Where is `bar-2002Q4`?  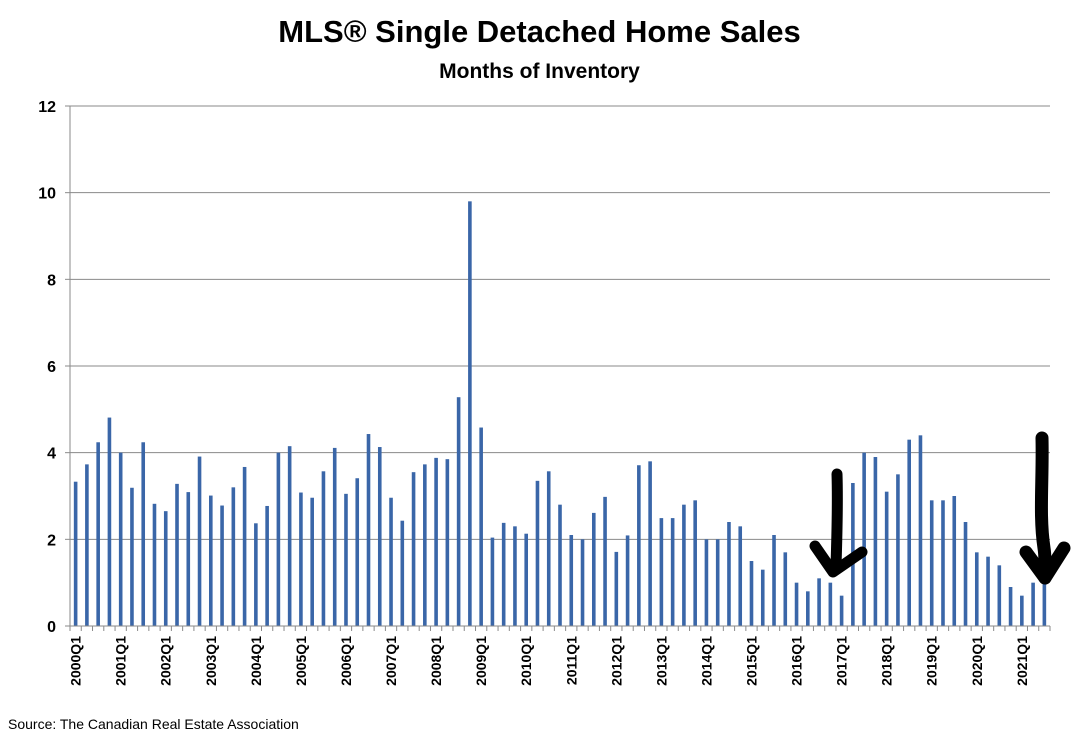
bar-2002Q4 is located at coordinates (199, 541).